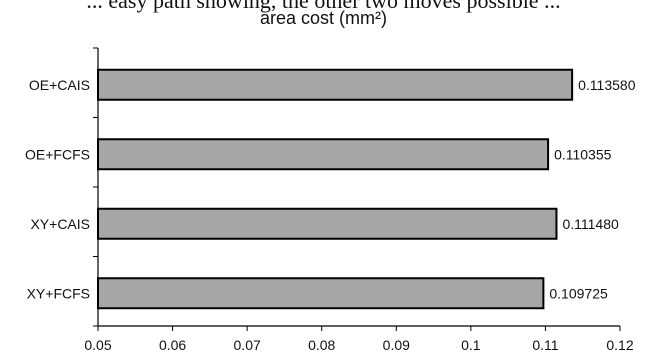 Image resolution: width=647 pixels, height=356 pixels. What do you see at coordinates (607, 85) in the screenshot?
I see `bar-value-label: 0.113580` at bounding box center [607, 85].